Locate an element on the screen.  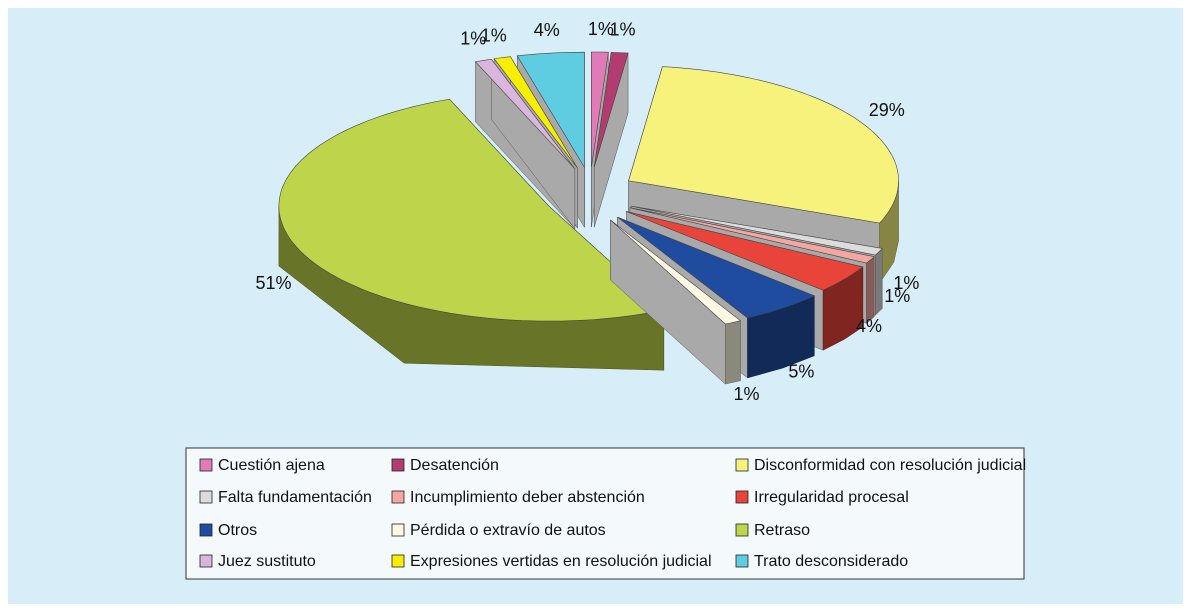
legend-label: Cuestión ajena is located at coordinates (271, 465).